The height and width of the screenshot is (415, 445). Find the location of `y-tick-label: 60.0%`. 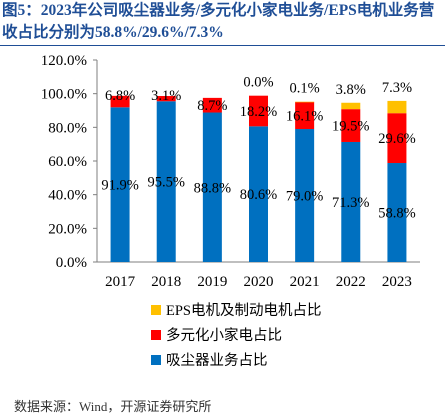

y-tick-label: 60.0% is located at coordinates (67, 162).